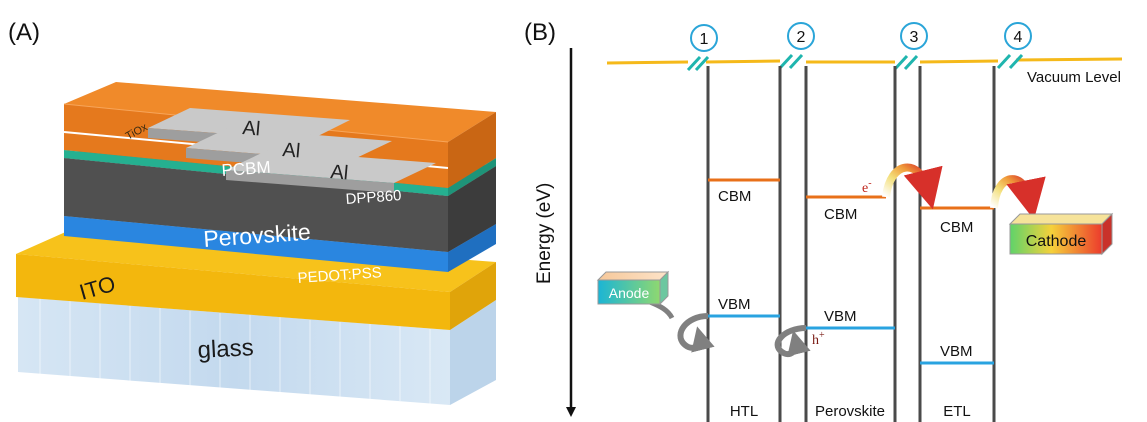  What do you see at coordinates (734, 196) in the screenshot?
I see `htl-cbm-label: CBM` at bounding box center [734, 196].